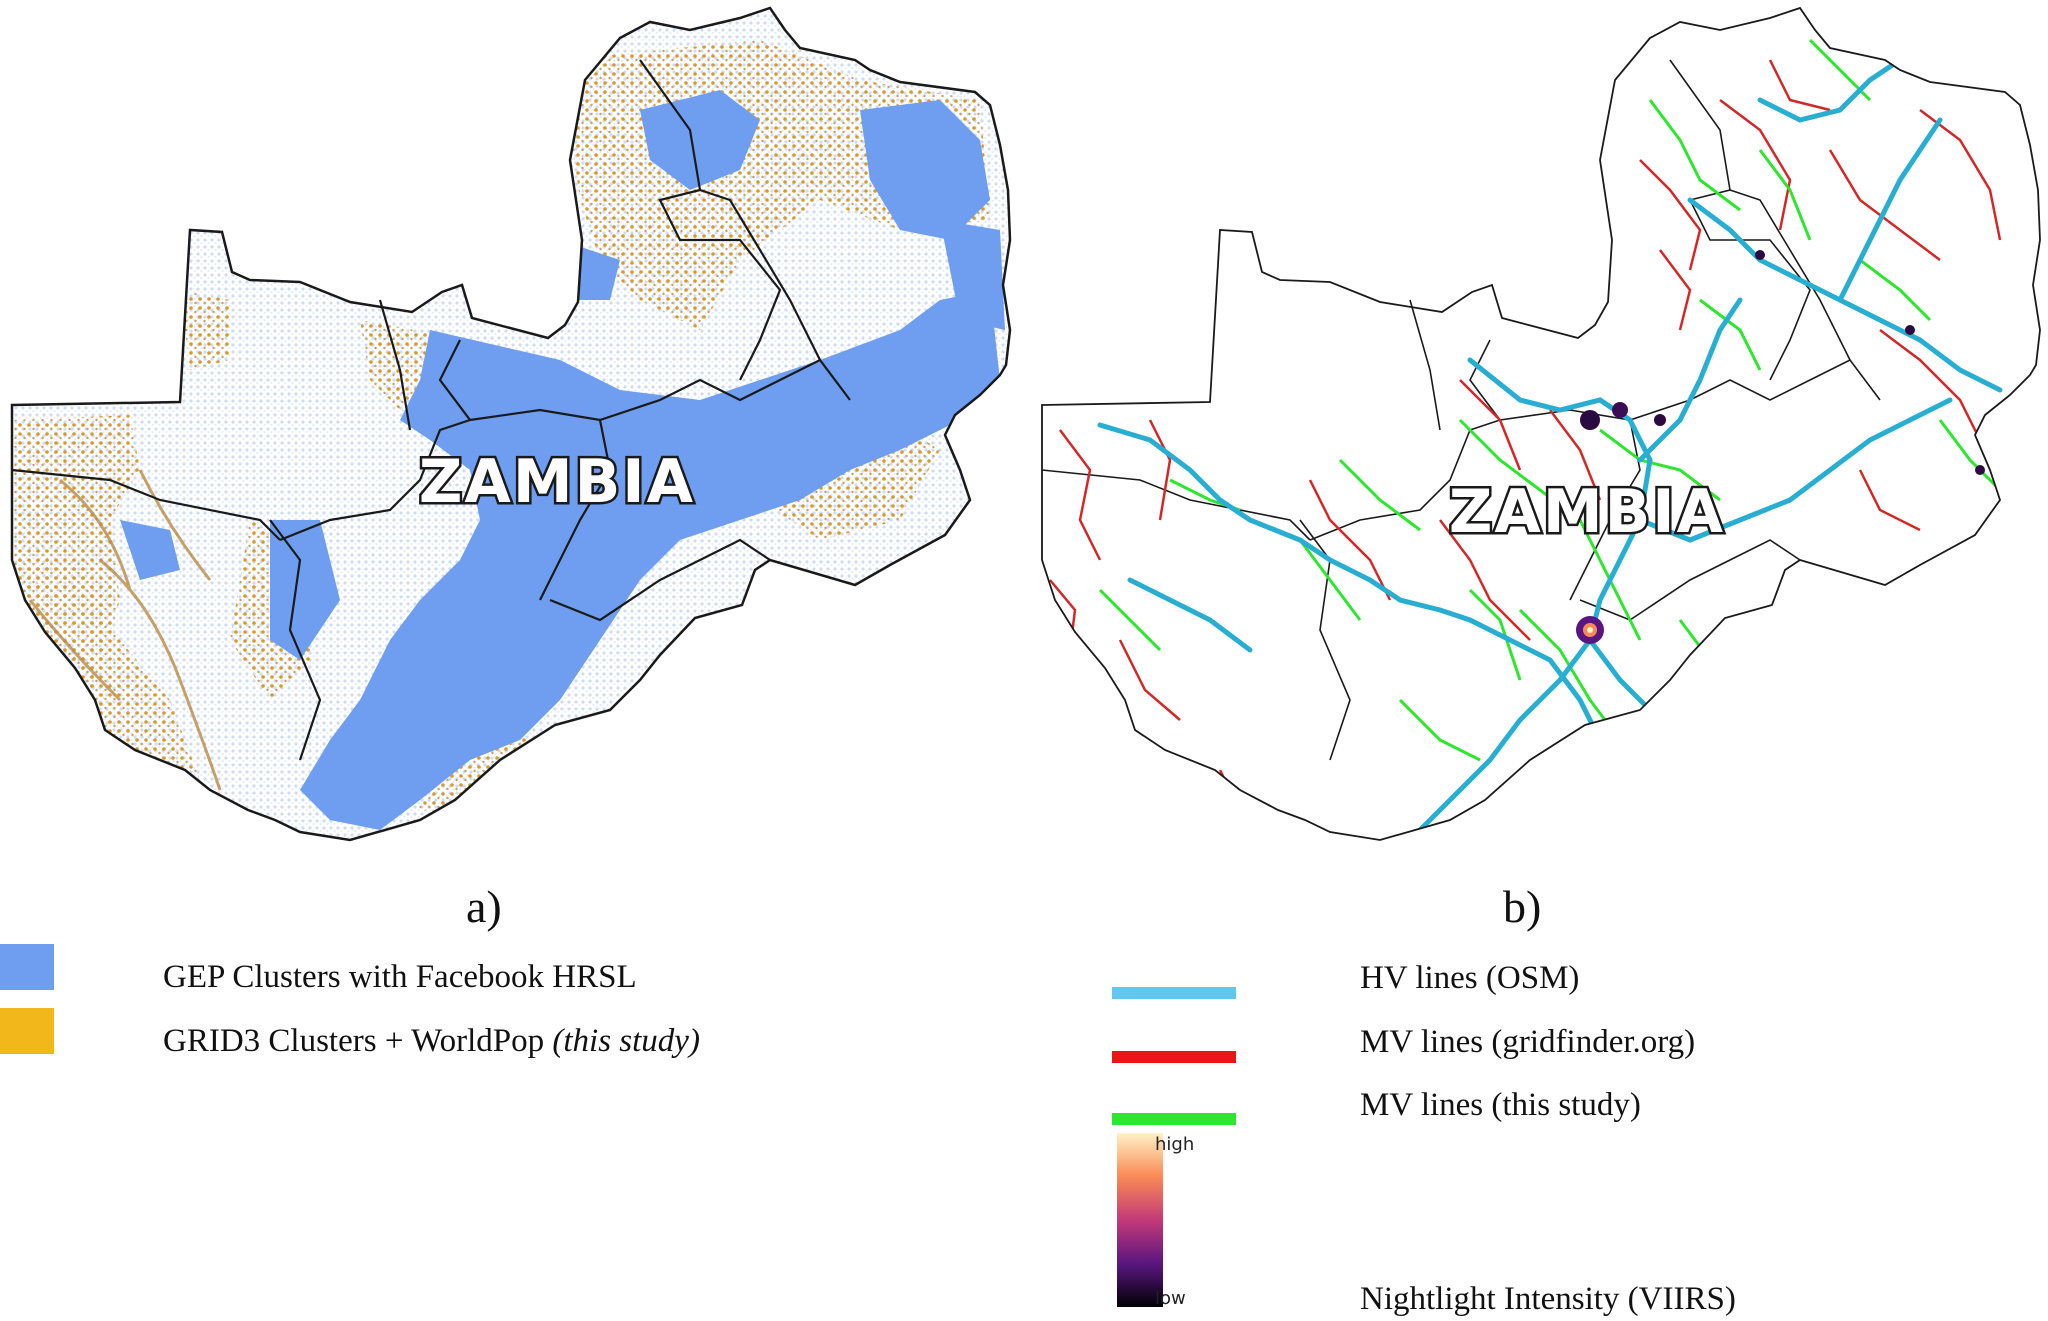  I want to click on legend-swatch-mv-gridfinder, so click(1174, 1057).